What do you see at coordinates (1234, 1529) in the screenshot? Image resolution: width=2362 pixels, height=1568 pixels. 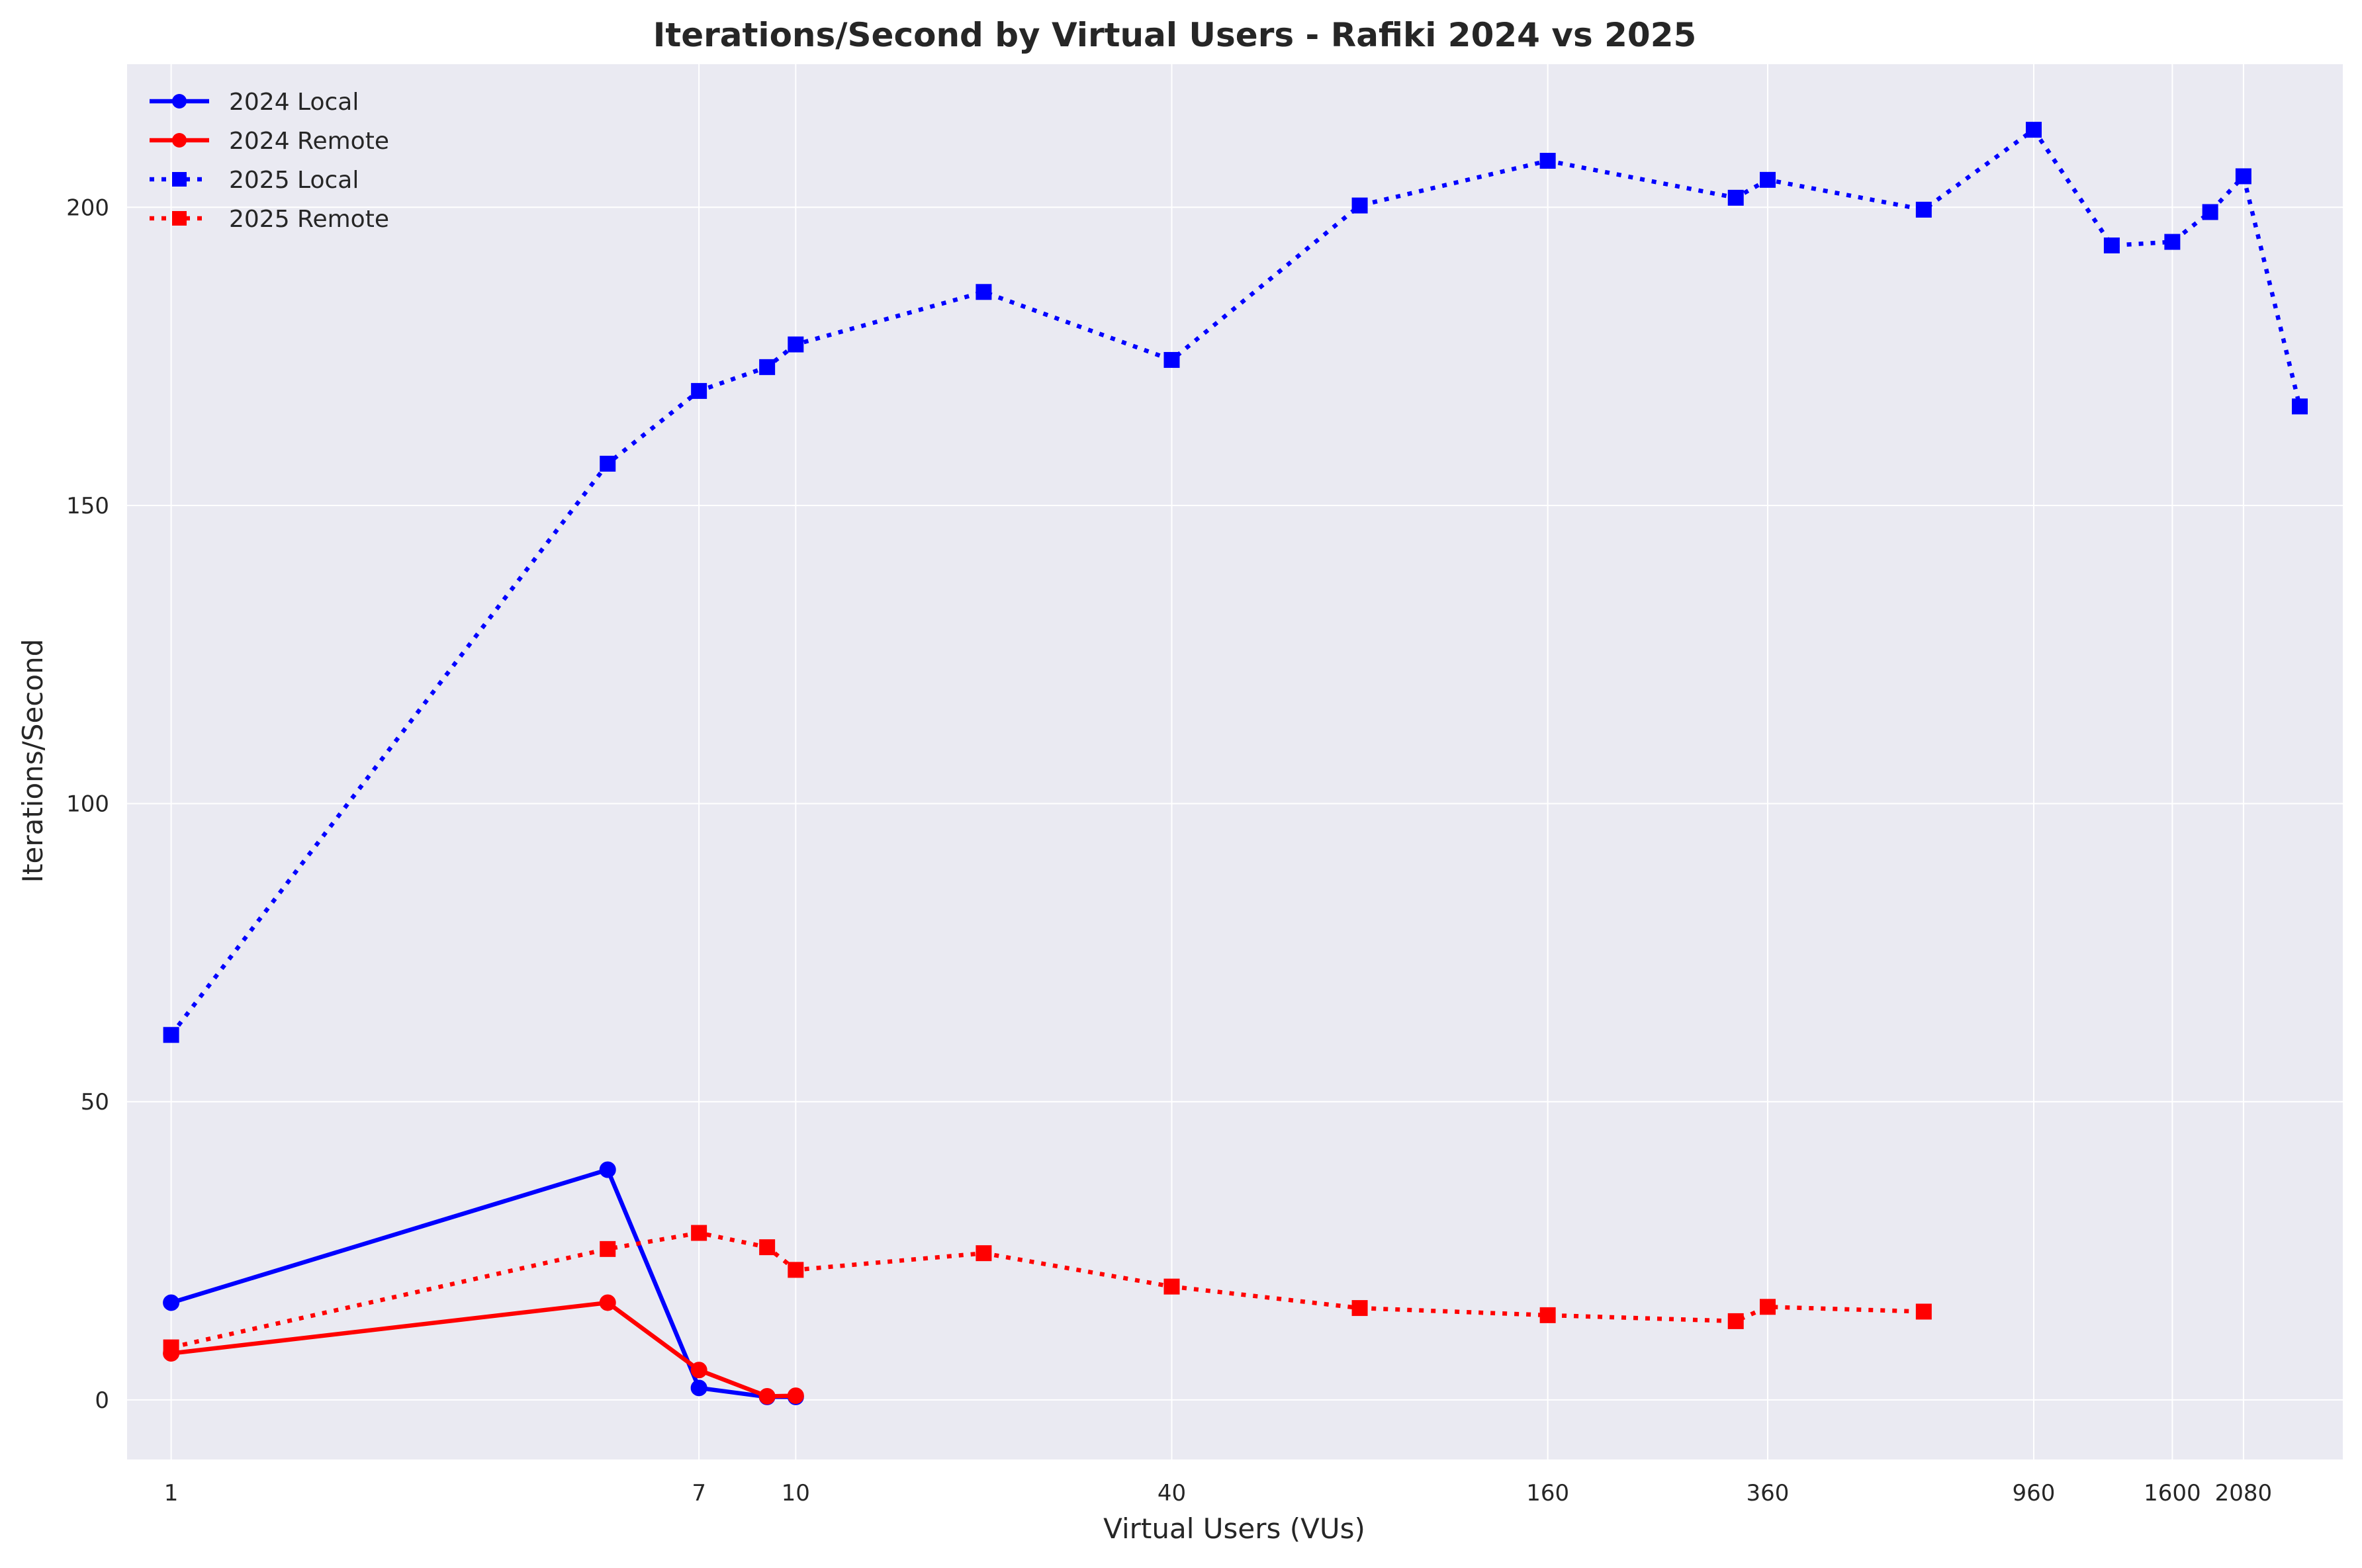 I see `x-axis-label: Virtual Users (VUs)` at bounding box center [1234, 1529].